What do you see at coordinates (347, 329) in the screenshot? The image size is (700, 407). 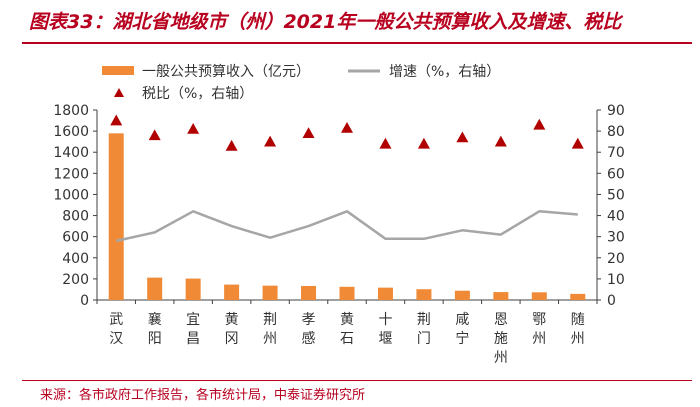 I see `x-label-黄石: 黄石` at bounding box center [347, 329].